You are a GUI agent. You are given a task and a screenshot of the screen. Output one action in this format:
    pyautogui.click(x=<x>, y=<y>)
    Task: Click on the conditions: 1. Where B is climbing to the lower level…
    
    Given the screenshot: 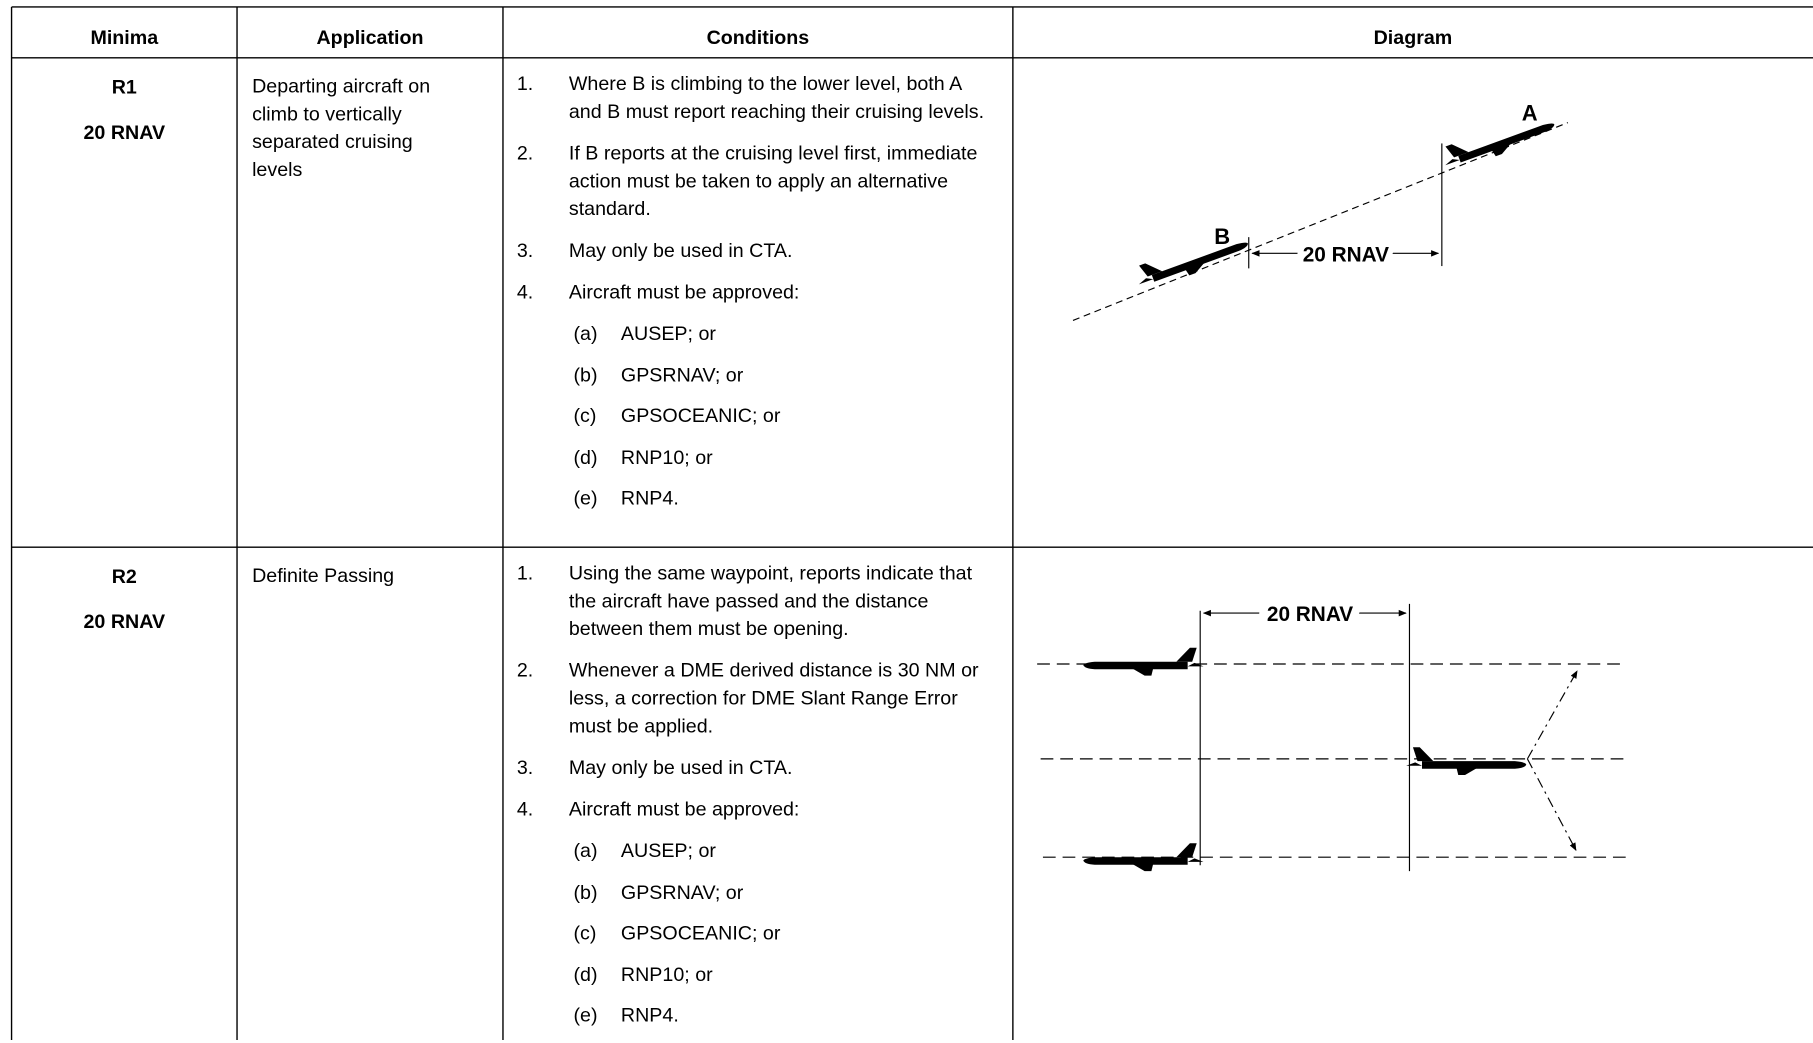 What is the action you would take?
    pyautogui.click(x=759, y=298)
    